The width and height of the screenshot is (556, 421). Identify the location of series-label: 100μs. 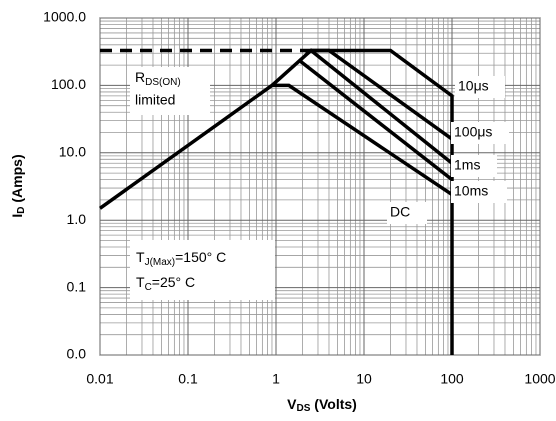
(473, 132).